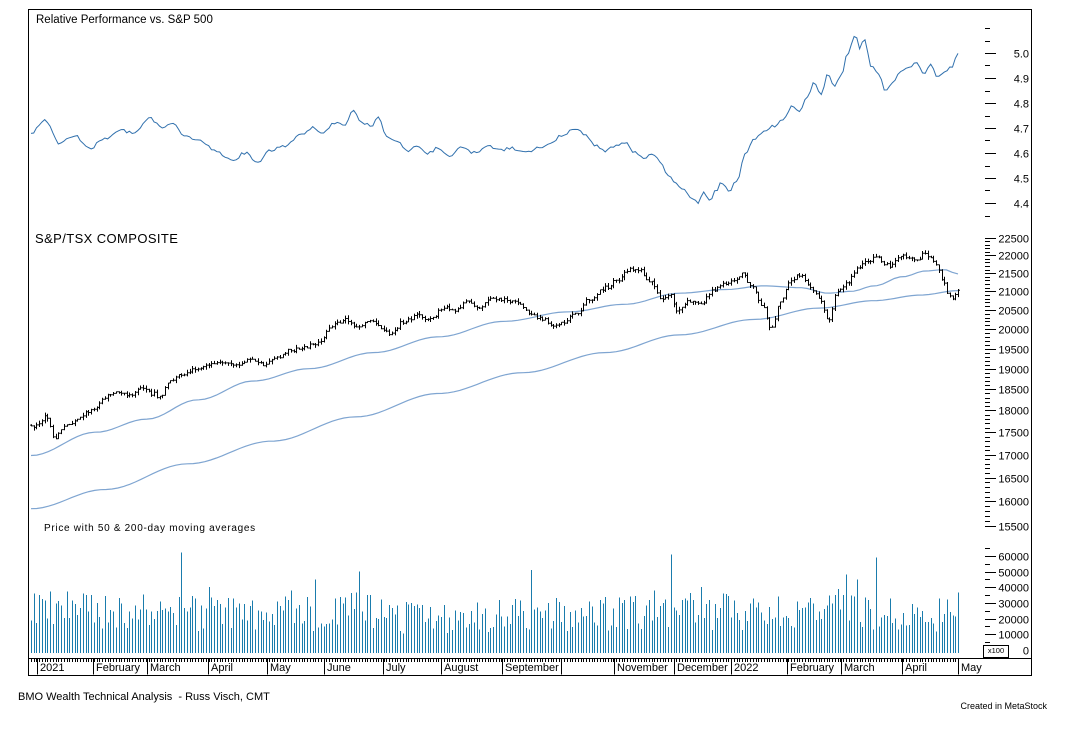 This screenshot has height=740, width=1080. I want to click on svg-text: December, so click(702, 668).